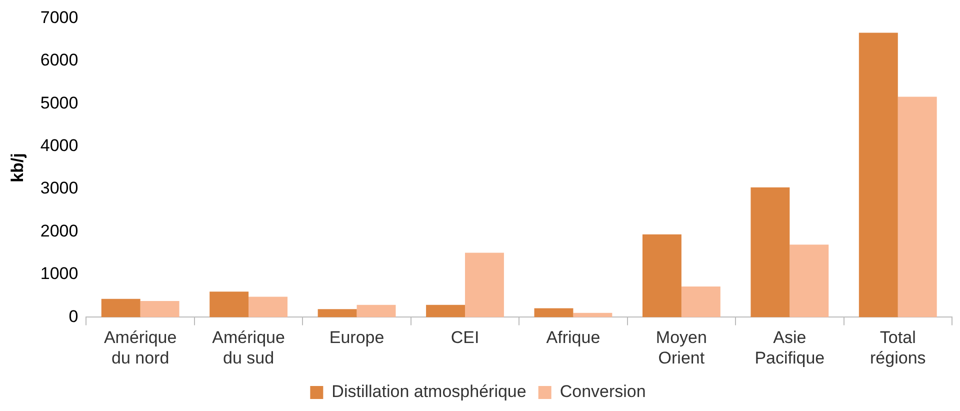 Image resolution: width=960 pixels, height=411 pixels. I want to click on y-tick-label: 7000, so click(59, 17).